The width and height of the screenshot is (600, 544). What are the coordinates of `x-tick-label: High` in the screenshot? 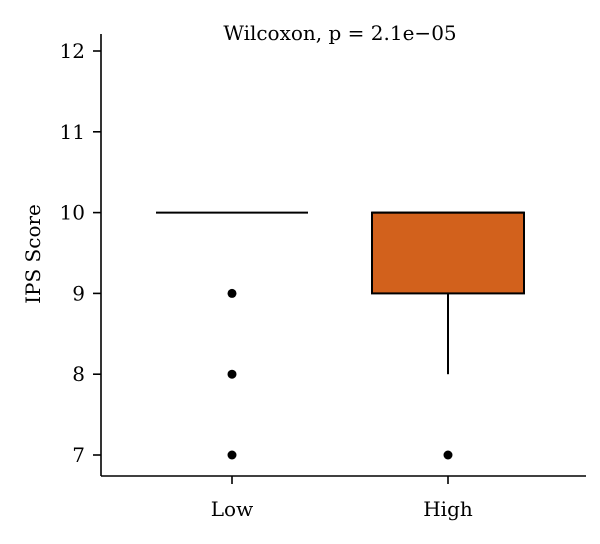 It's located at (448, 509).